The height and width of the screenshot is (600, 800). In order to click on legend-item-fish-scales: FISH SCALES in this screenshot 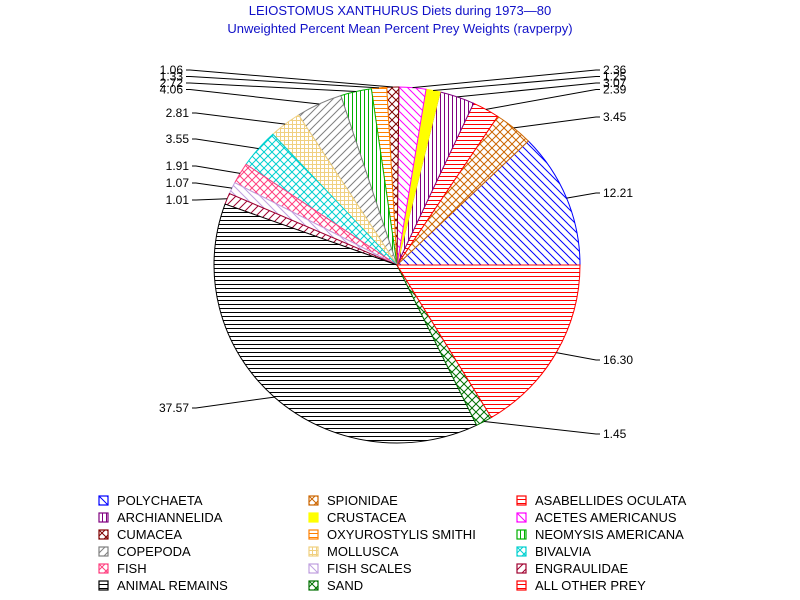, I will do `click(360, 568)`.